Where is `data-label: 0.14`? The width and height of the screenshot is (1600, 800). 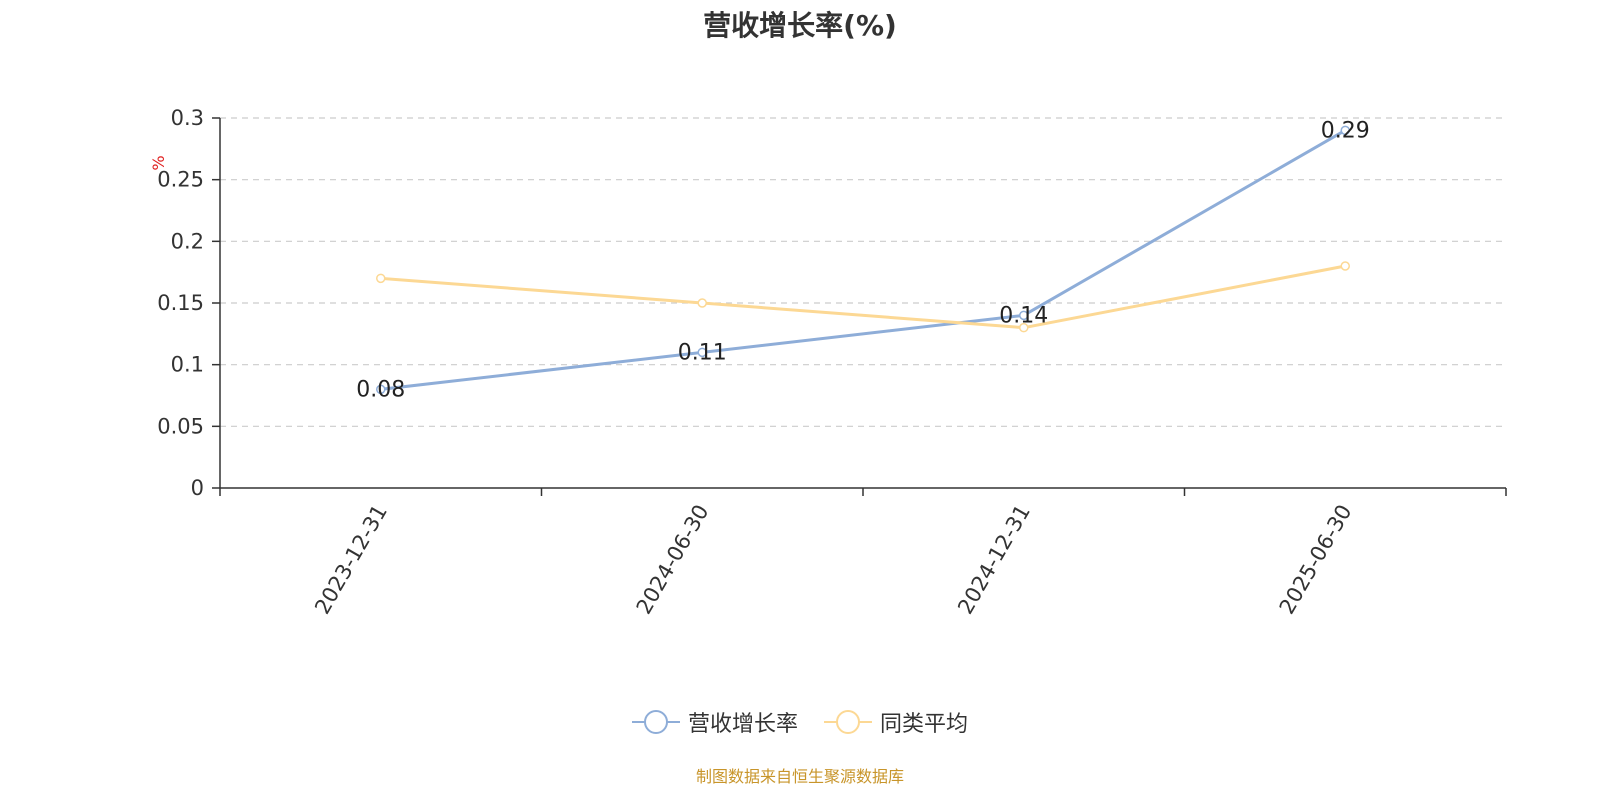 data-label: 0.14 is located at coordinates (1023, 315).